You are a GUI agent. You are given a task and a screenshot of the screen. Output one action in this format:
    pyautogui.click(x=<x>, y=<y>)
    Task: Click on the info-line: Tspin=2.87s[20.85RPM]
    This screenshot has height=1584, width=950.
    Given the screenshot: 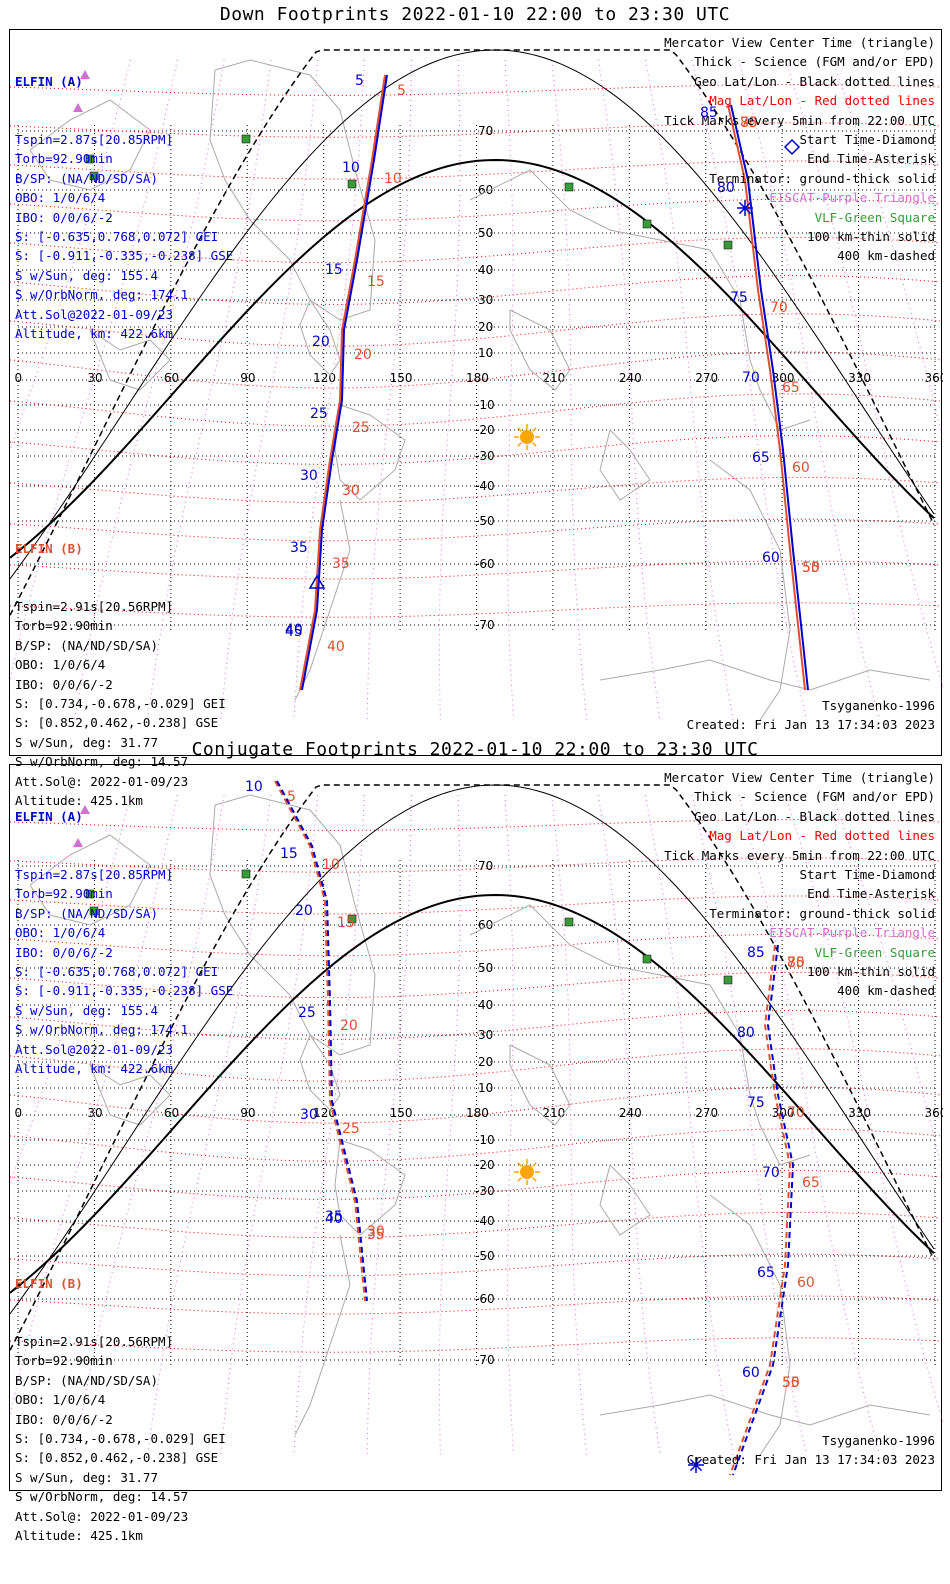 What is the action you would take?
    pyautogui.click(x=94, y=875)
    